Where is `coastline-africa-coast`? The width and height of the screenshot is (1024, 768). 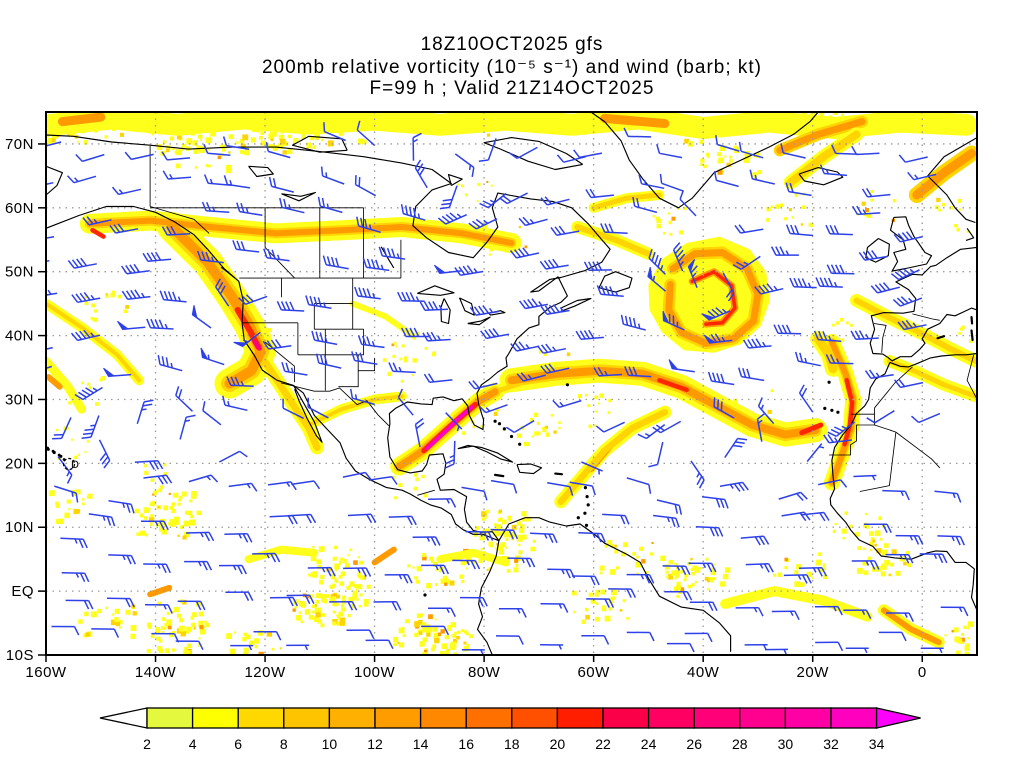
coastline-africa-coast is located at coordinates (903, 486).